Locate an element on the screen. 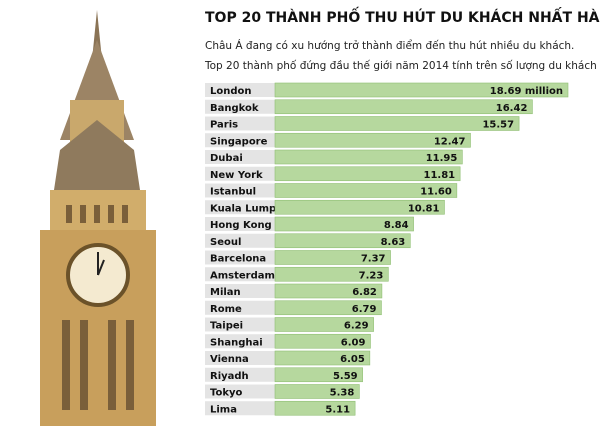  value-label: 6.05 is located at coordinates (352, 359).